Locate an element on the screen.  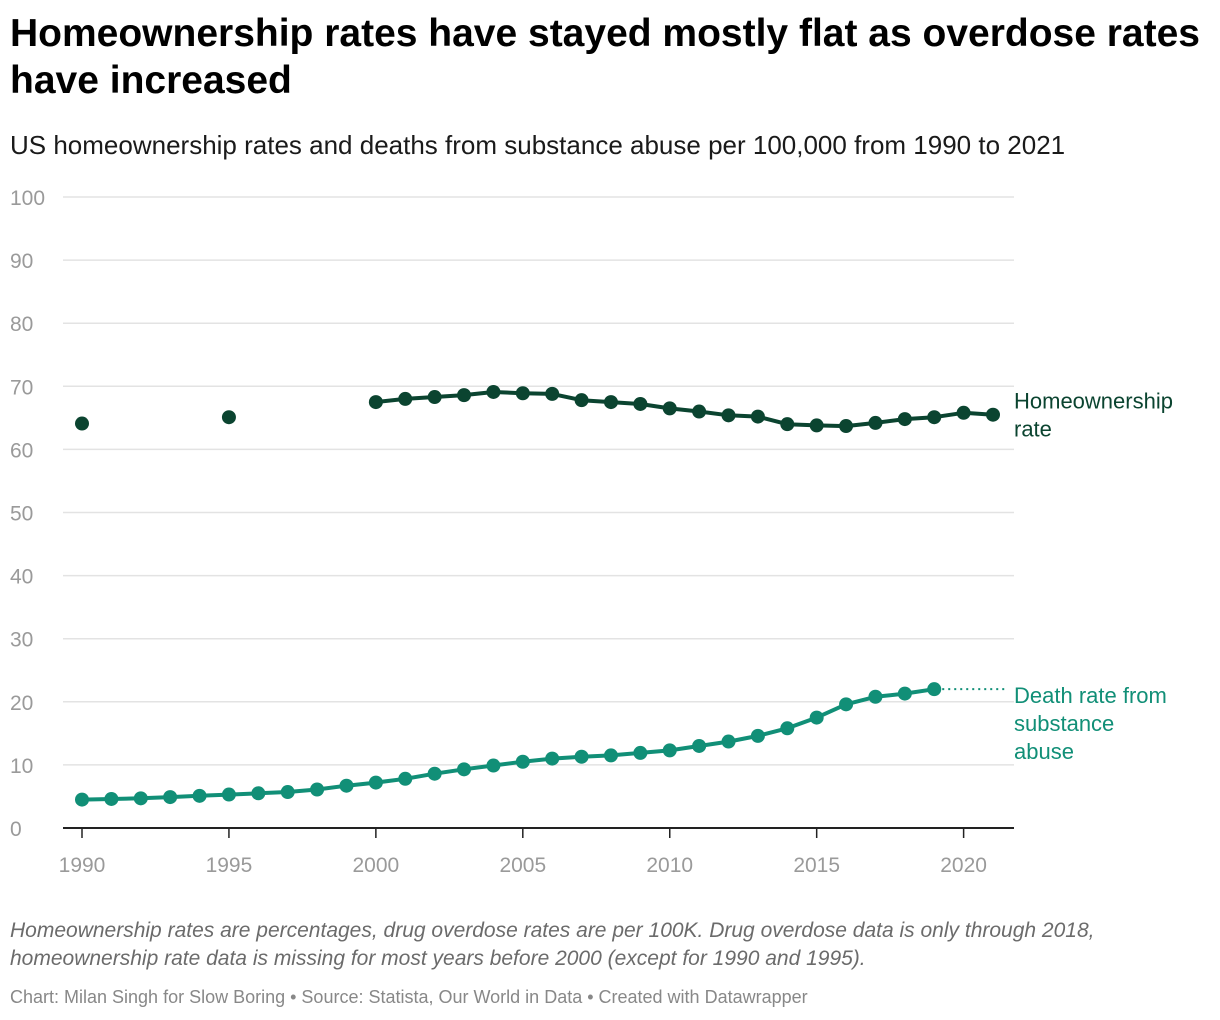
series-1-point-1994 is located at coordinates (199, 795).